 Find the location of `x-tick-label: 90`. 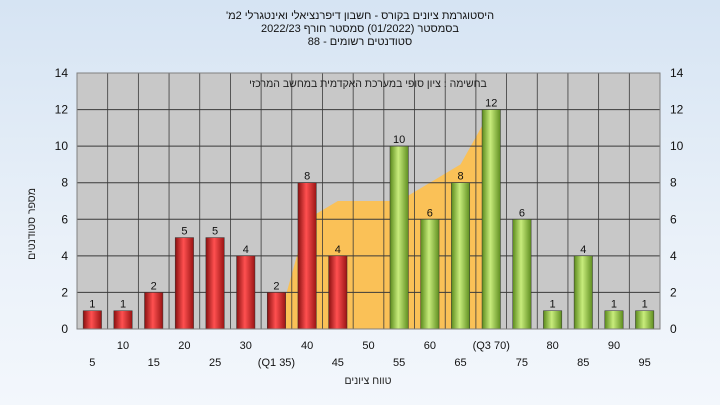

x-tick-label: 90 is located at coordinates (614, 346).